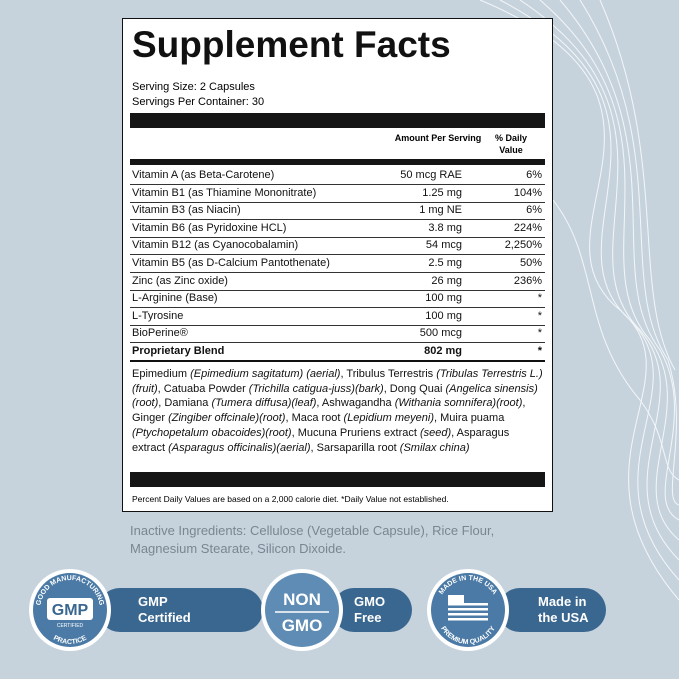 This screenshot has height=679, width=679. I want to click on seal-ring-text: PRACTICE, so click(70, 641).